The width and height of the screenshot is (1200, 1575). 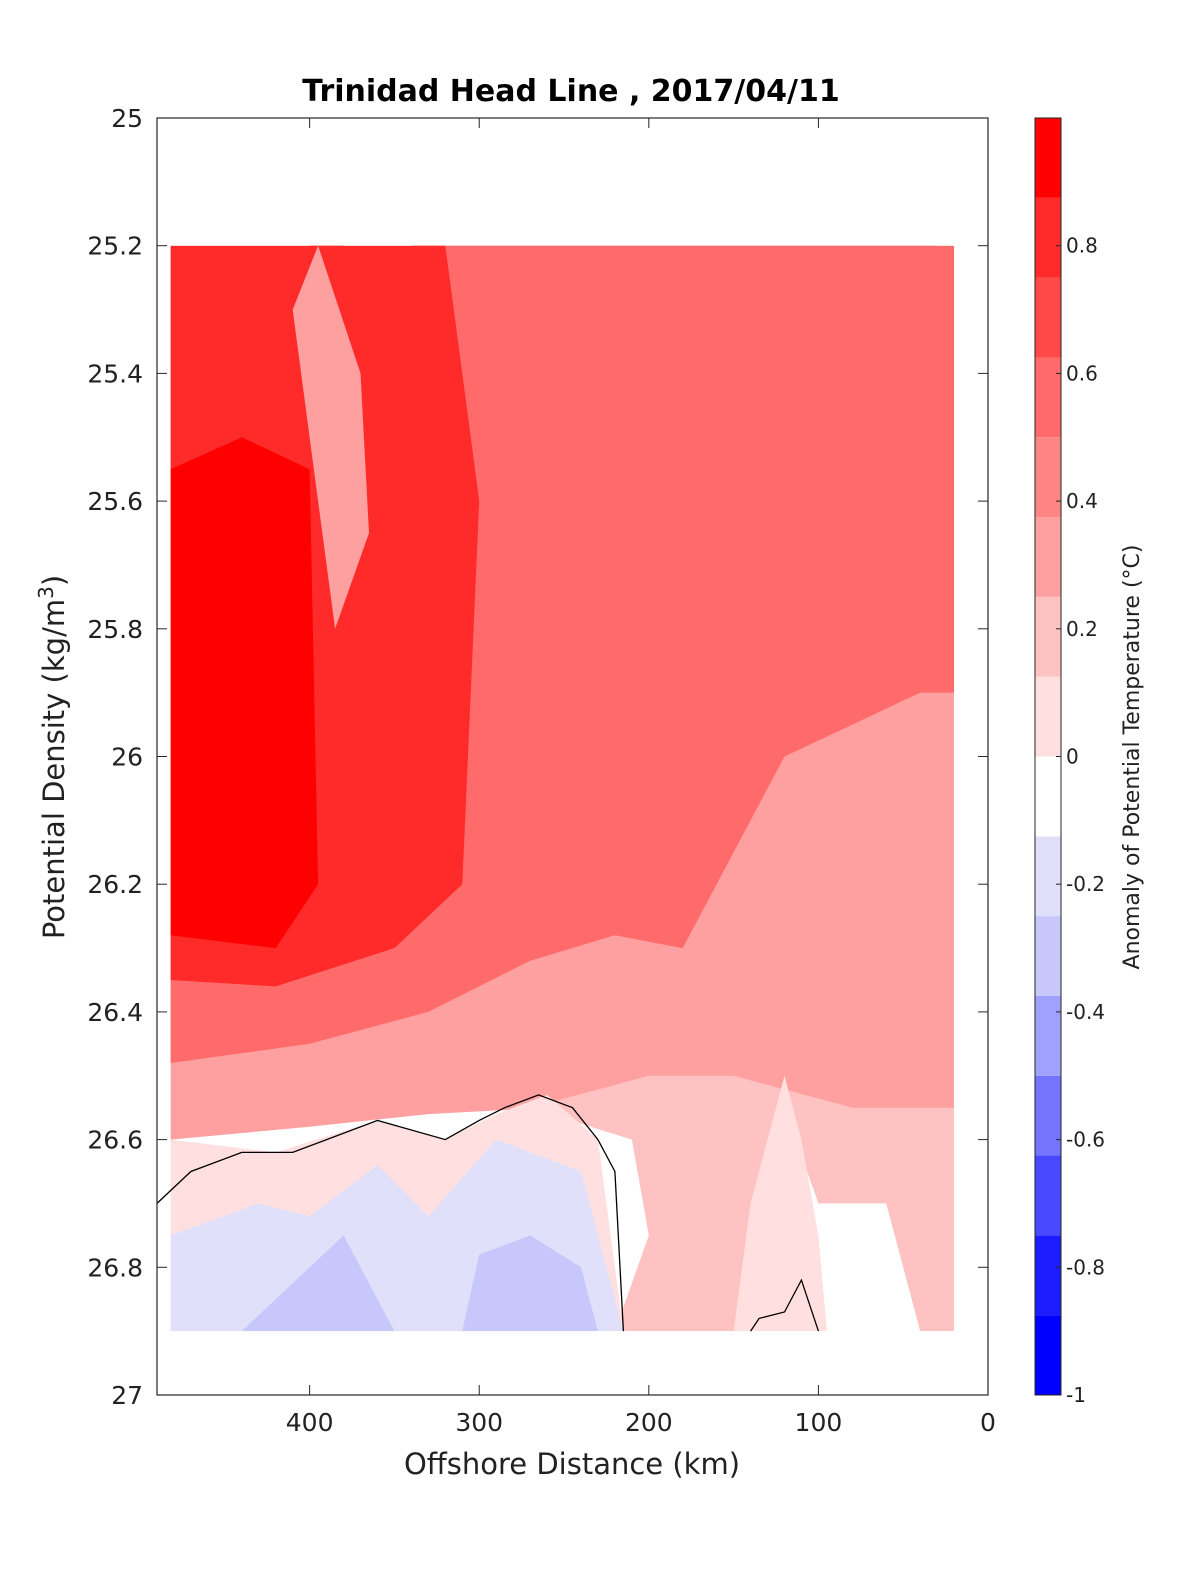 What do you see at coordinates (164, 725) in the screenshot?
I see `no-data-left-mask` at bounding box center [164, 725].